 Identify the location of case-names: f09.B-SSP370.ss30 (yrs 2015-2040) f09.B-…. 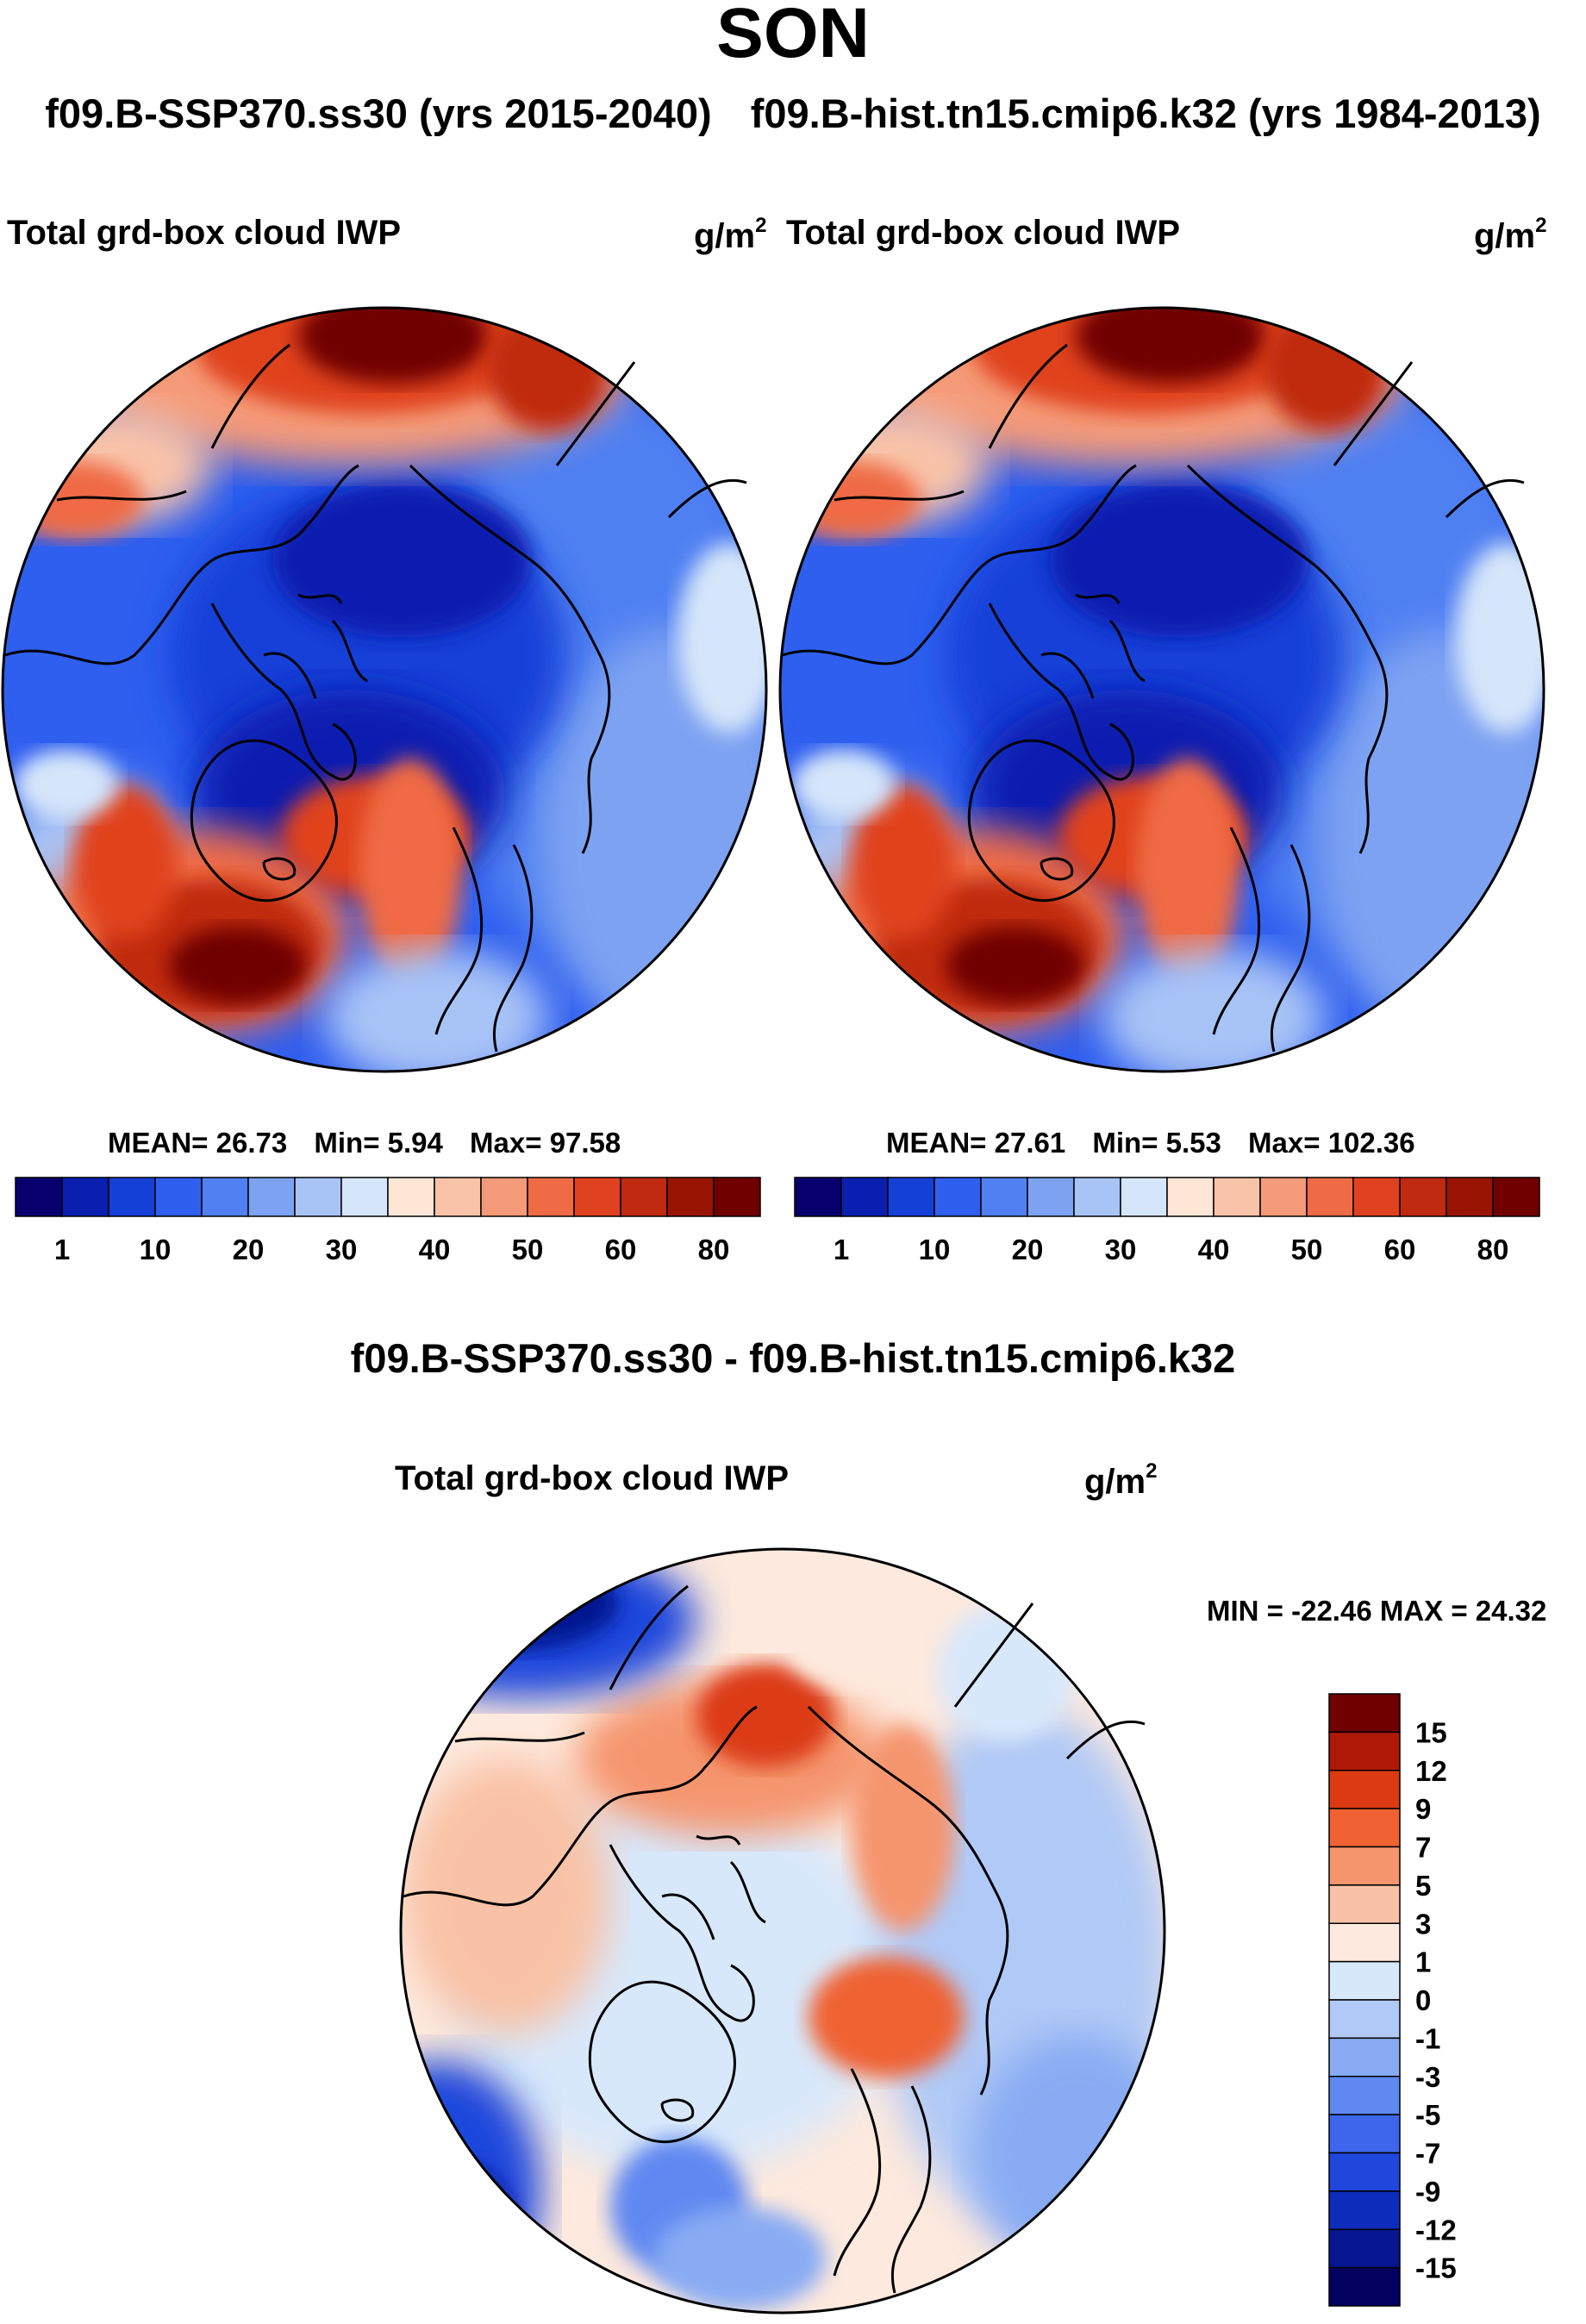
(793, 113).